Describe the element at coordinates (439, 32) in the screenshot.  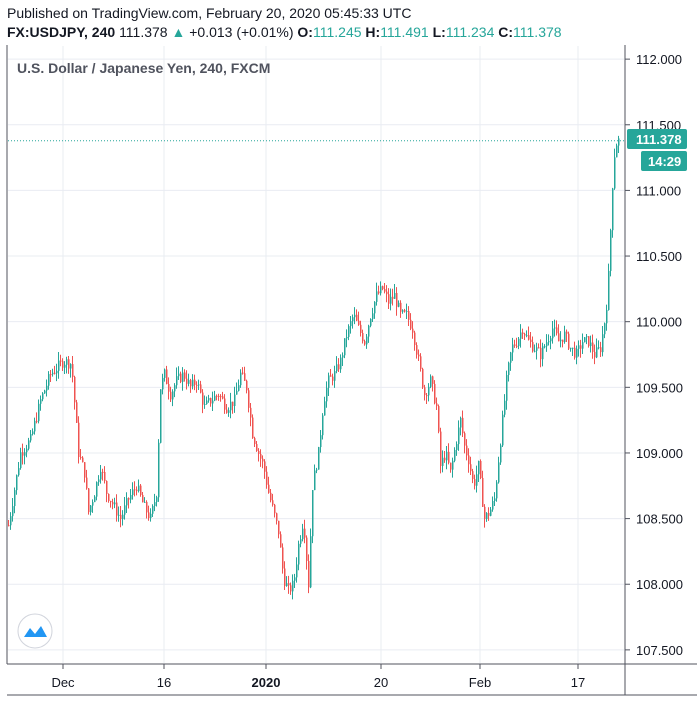
I see `low-key: L:` at that location.